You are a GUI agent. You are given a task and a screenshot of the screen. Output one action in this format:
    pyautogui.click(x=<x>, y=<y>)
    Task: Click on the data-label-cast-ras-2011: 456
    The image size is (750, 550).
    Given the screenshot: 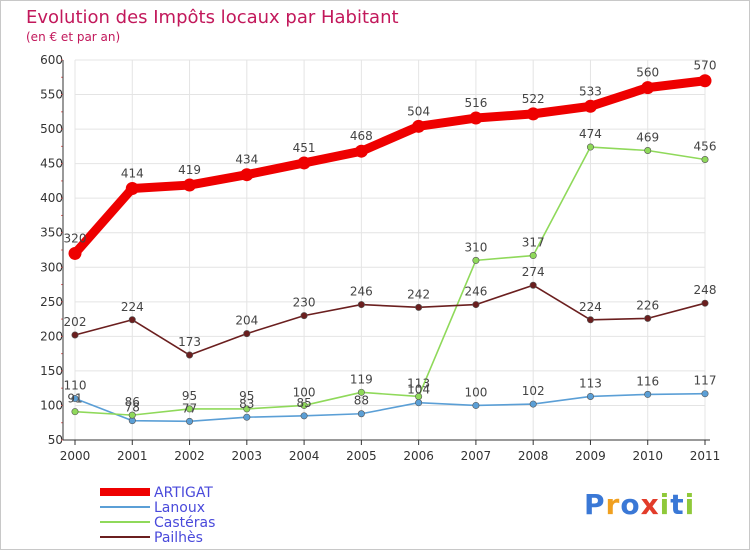 What is the action you would take?
    pyautogui.click(x=705, y=146)
    